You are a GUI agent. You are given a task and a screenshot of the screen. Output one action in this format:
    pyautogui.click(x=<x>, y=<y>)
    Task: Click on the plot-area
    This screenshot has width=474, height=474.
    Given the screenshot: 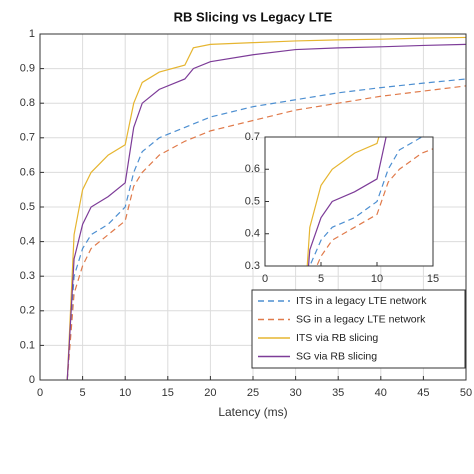 What is the action you would take?
    pyautogui.click(x=349, y=201)
    